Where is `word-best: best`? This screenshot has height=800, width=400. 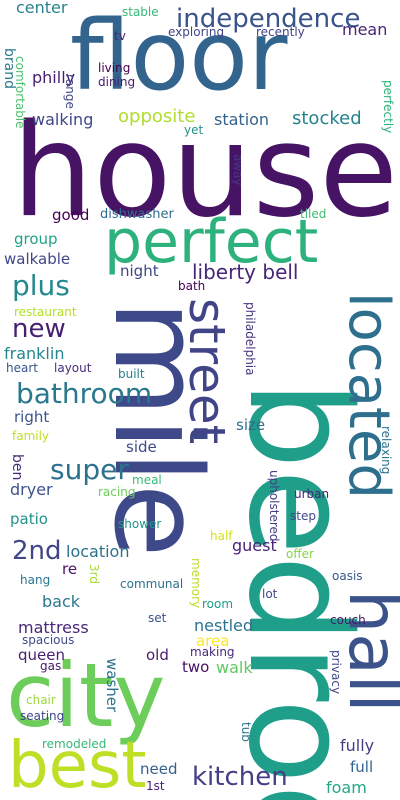
word-best: best is located at coordinates (77, 764).